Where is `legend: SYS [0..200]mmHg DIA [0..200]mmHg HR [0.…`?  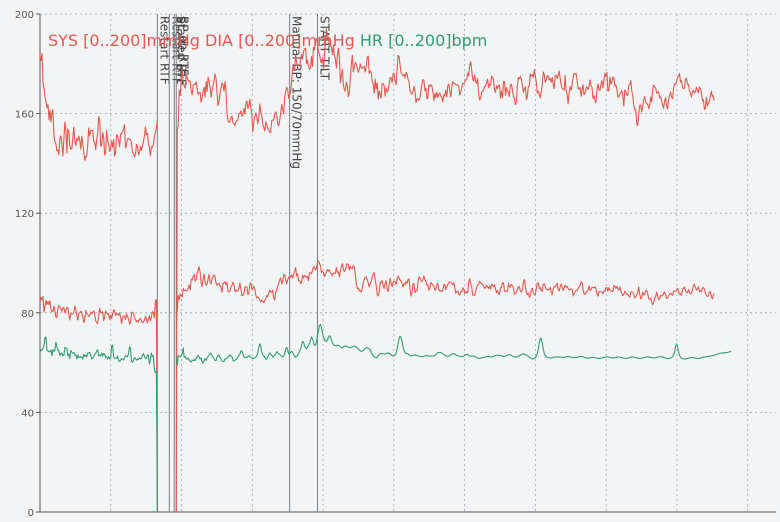 legend: SYS [0..200]mmHg DIA [0..200]mmHg HR [0.… is located at coordinates (267, 40).